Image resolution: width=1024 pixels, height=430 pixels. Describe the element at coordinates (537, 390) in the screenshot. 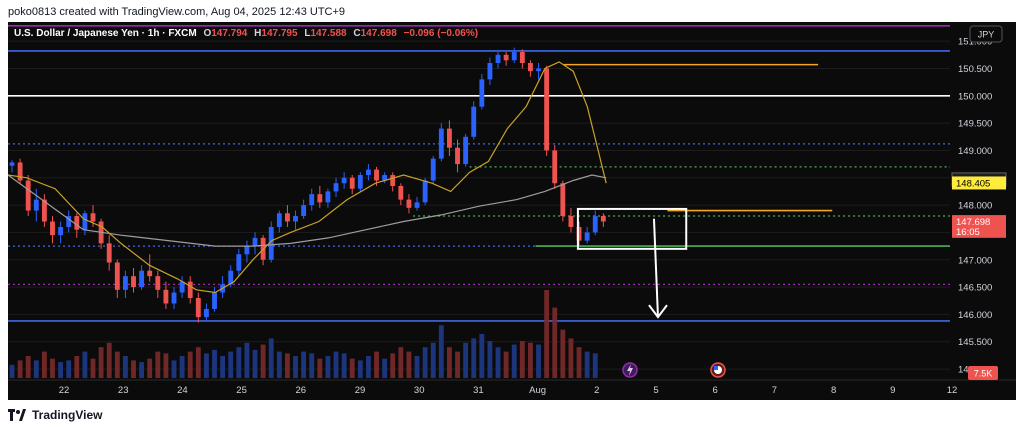

I see `time-tick-label: Aug` at that location.